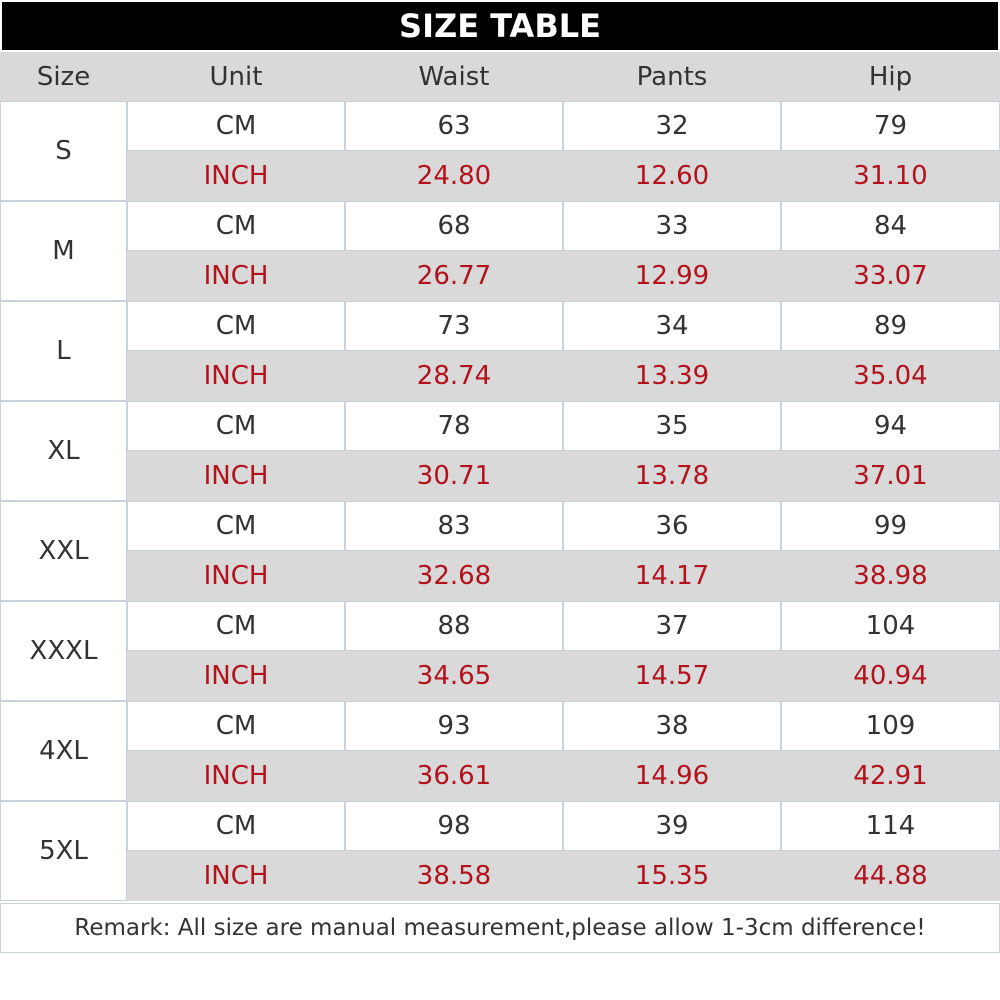 The image size is (1000, 1000). I want to click on inch-value-cell: 14.17, so click(672, 576).